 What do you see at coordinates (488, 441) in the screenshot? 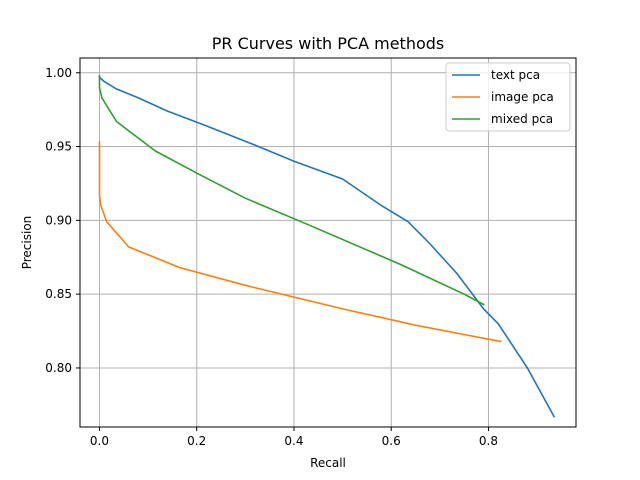
I see `x-tick-label: 0.8` at bounding box center [488, 441].